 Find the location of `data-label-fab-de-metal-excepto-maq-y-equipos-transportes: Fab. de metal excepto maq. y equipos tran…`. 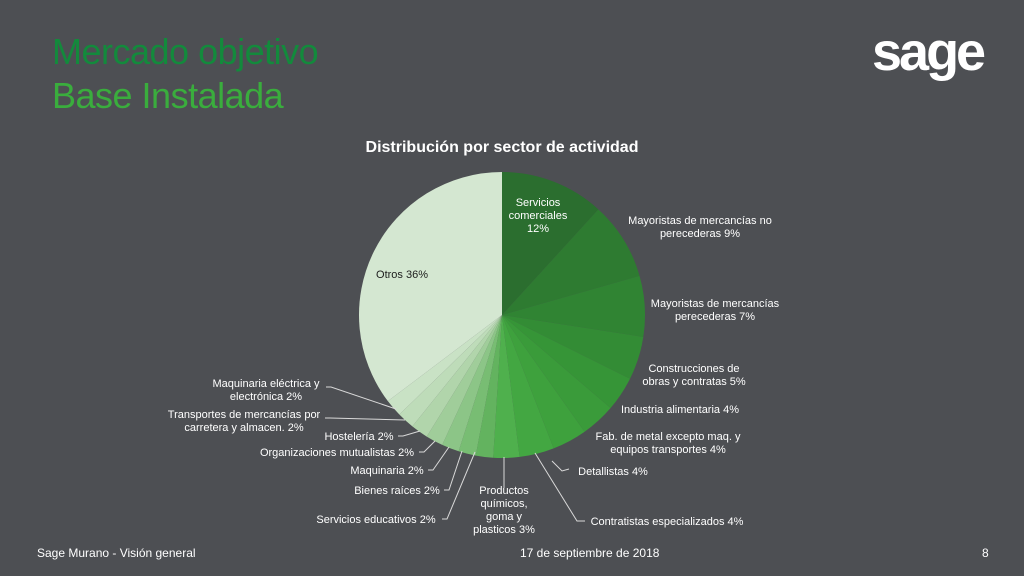

data-label-fab-de-metal-excepto-maq-y-equipos-transportes: Fab. de metal excepto maq. y equipos tran… is located at coordinates (668, 443).